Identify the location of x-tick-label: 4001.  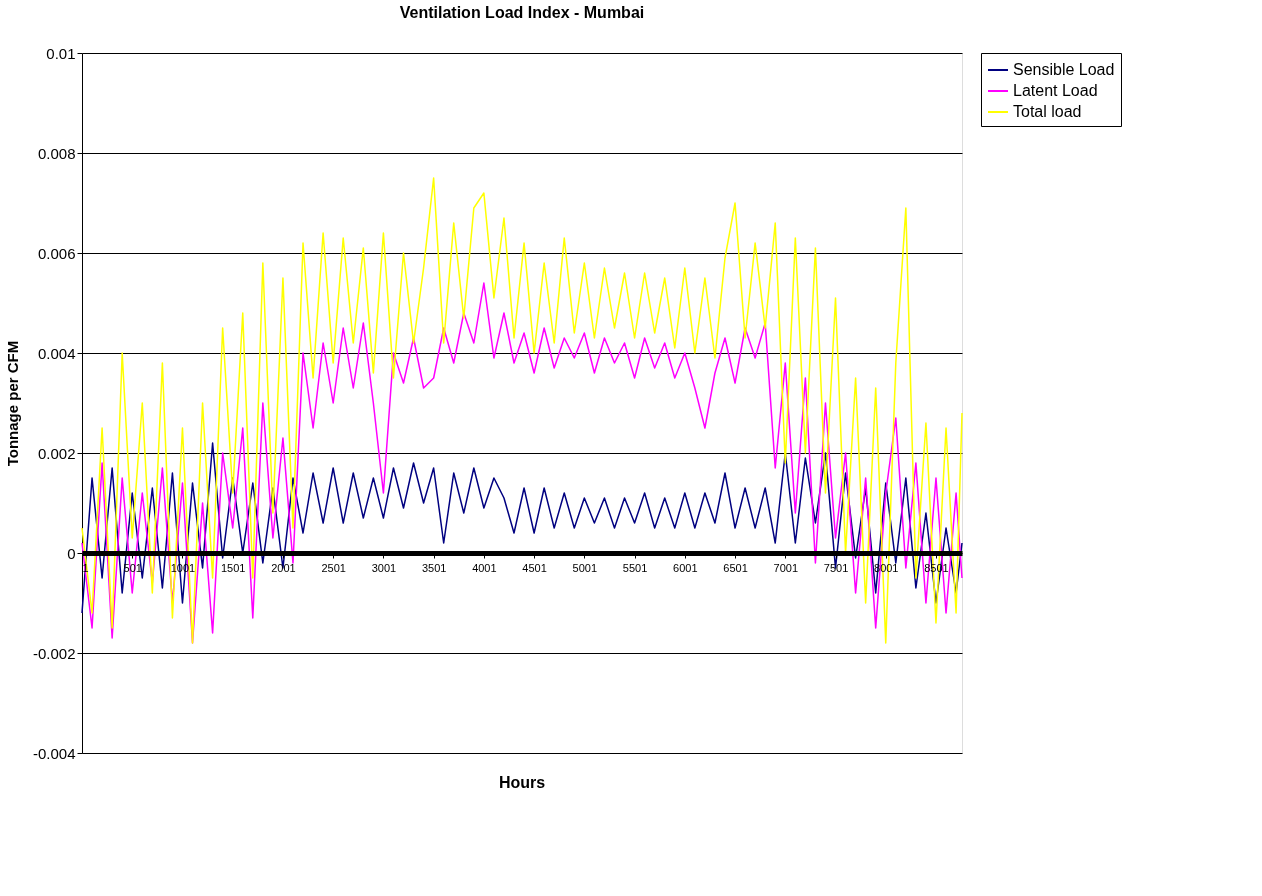
(484, 567).